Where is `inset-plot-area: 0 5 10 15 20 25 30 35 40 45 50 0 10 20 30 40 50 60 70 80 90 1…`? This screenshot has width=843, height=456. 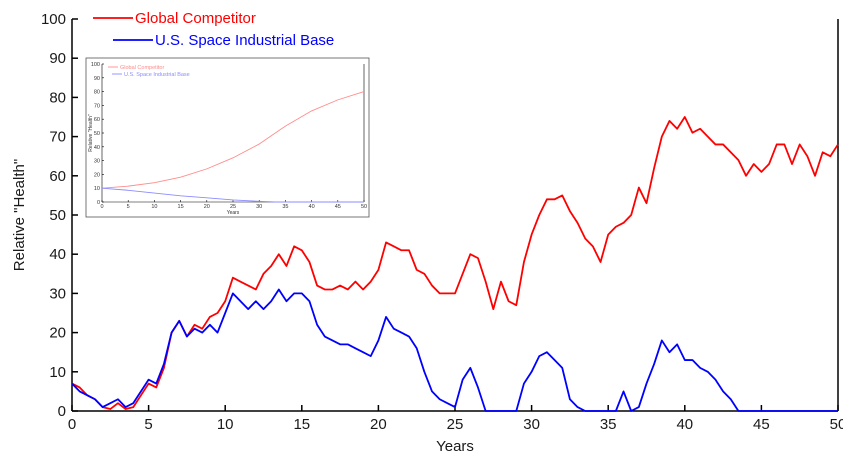 inset-plot-area: 0 5 10 15 20 25 30 35 40 45 50 0 10 20 30 40 50 60 70 80 90 1… is located at coordinates (227, 137).